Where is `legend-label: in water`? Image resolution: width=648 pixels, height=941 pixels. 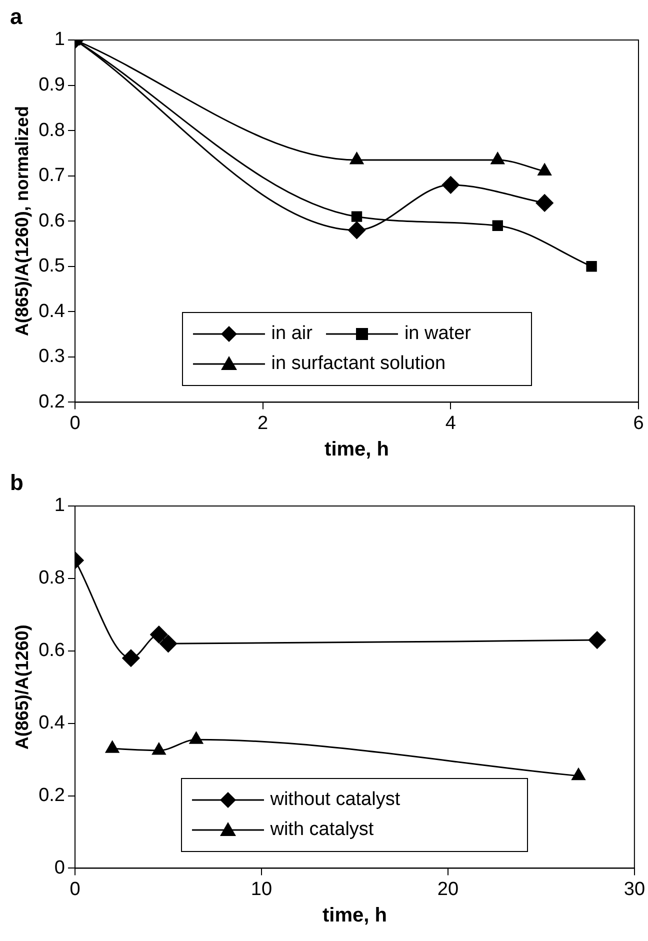
legend-label: in water is located at coordinates (437, 334).